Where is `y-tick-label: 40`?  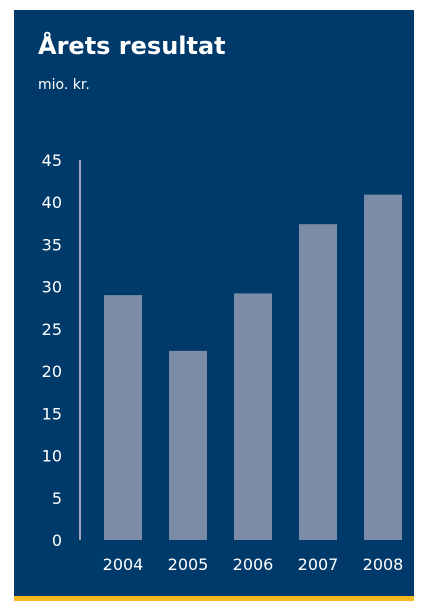
y-tick-label: 40 is located at coordinates (52, 202).